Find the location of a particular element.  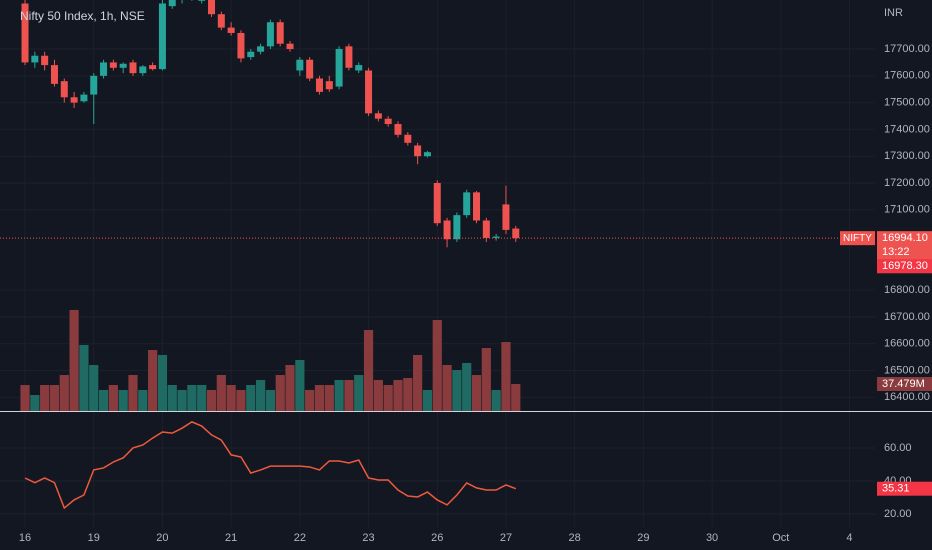

y-tick-label: 17600.00 is located at coordinates (907, 76).